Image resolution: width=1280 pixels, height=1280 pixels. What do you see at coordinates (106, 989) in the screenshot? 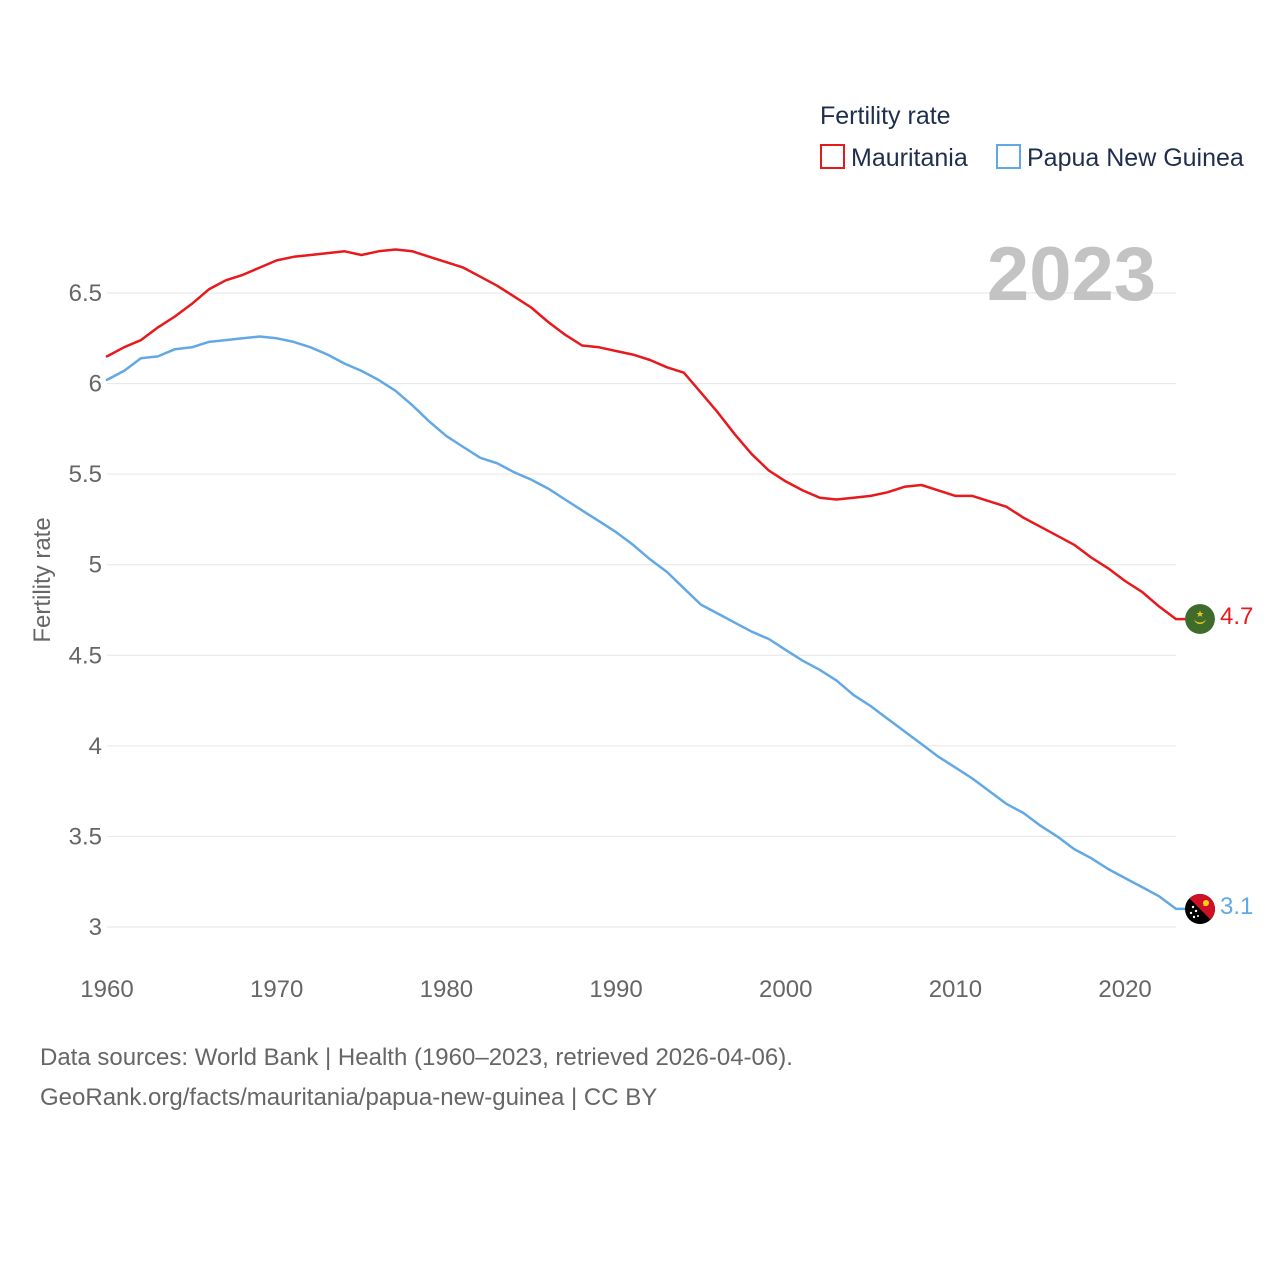
I see `x-tick-label: 1960` at bounding box center [106, 989].